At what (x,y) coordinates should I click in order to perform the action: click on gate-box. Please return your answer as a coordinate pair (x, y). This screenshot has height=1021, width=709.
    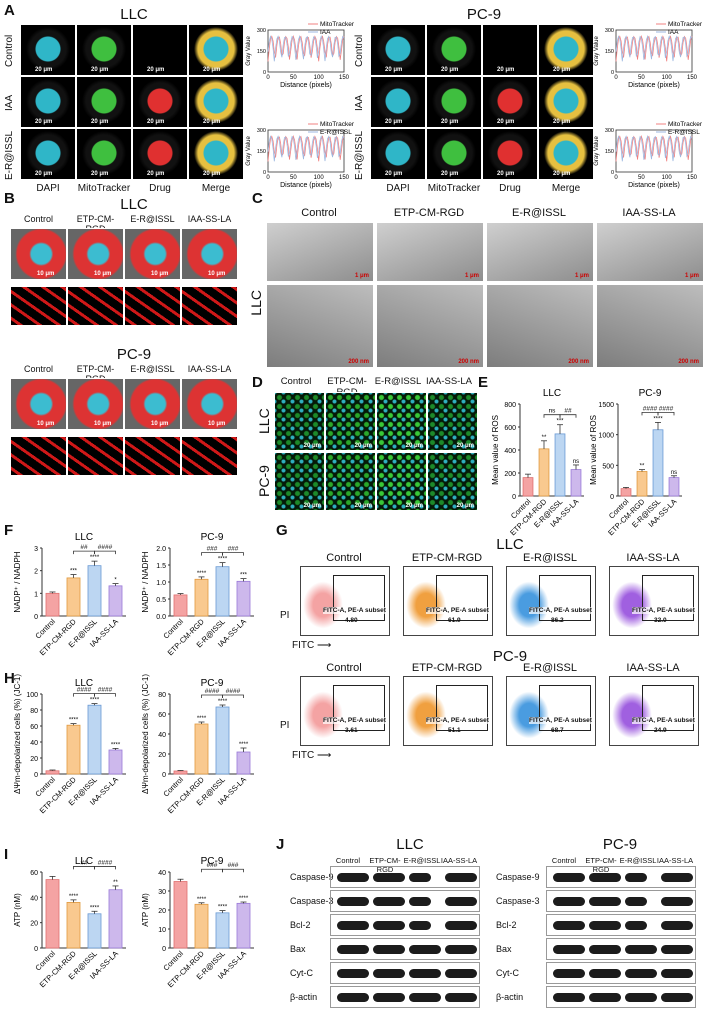
    Looking at the image, I should click on (359, 708).